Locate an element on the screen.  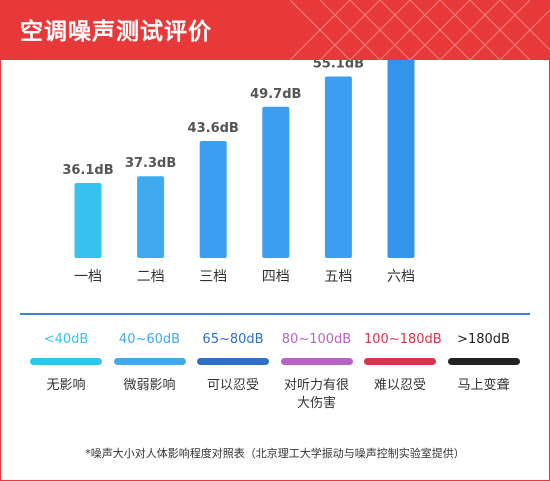
legend-item: >180dB 马上变聋 is located at coordinates (483, 362).